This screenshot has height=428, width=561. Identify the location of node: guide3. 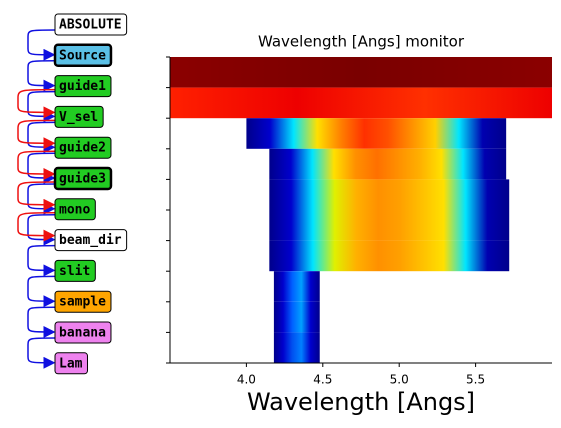
(83, 178).